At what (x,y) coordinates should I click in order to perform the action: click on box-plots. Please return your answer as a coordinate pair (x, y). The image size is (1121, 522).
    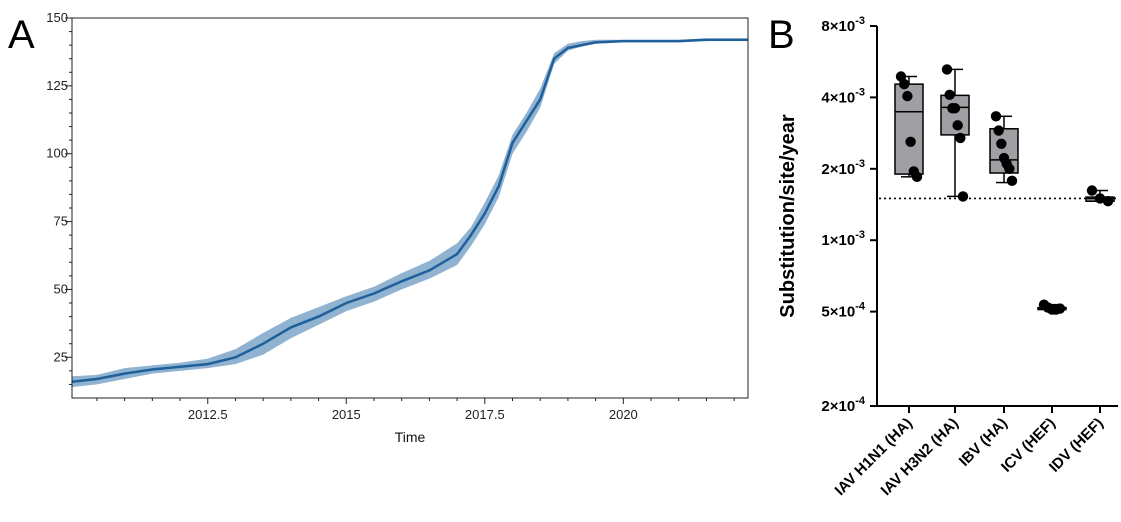
    Looking at the image, I should click on (1004, 189).